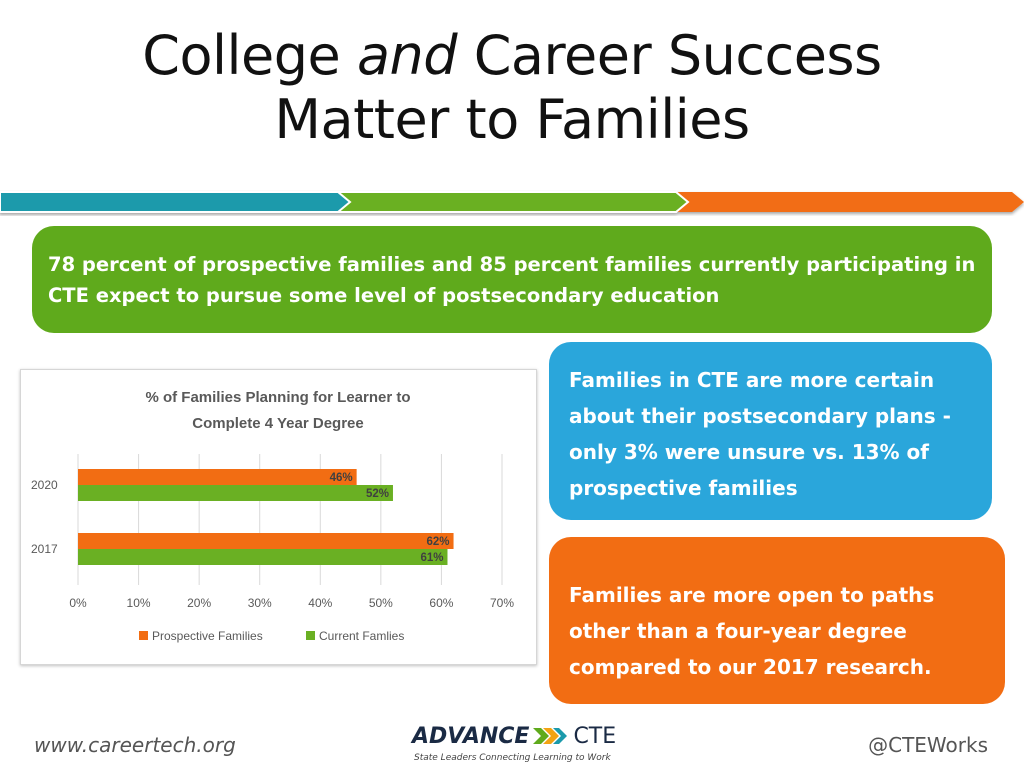 The width and height of the screenshot is (1024, 768). I want to click on x-tick-label: 40%, so click(320, 603).